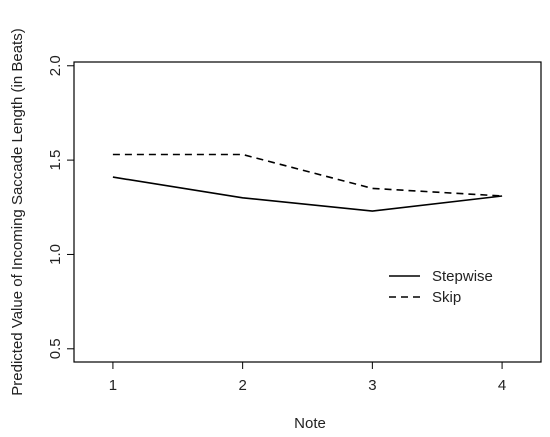 The image size is (550, 437). Describe the element at coordinates (310, 423) in the screenshot. I see `x-axis-label: Note` at that location.